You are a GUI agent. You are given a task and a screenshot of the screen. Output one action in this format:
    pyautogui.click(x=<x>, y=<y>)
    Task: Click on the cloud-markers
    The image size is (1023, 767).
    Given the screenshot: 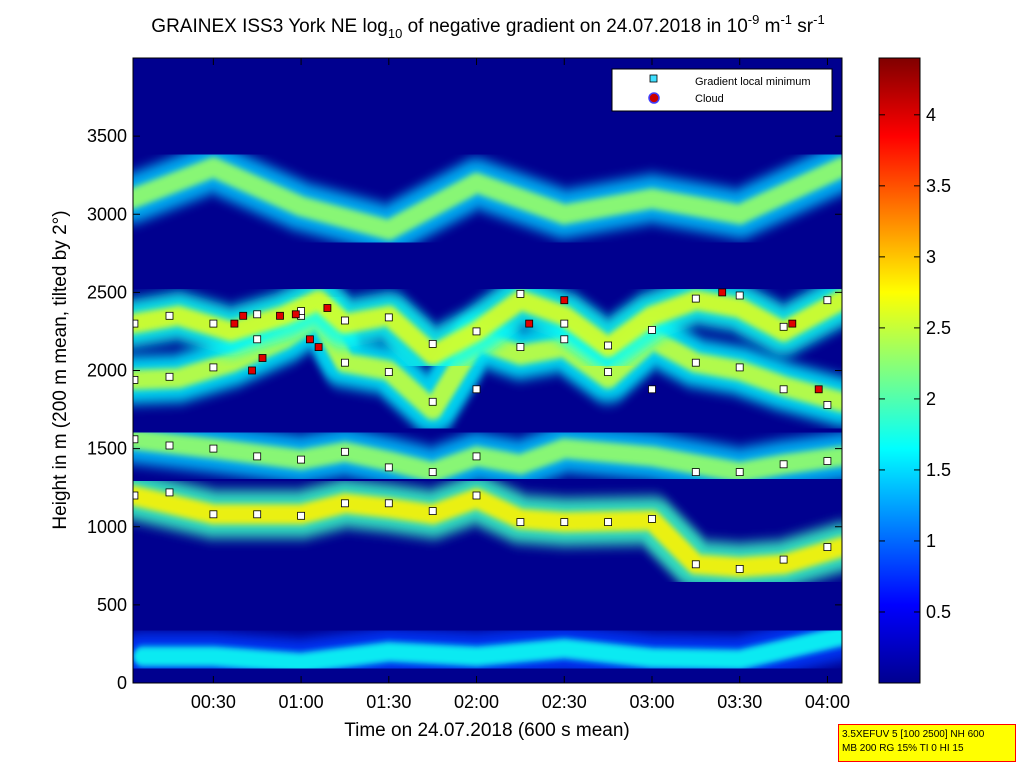 What is the action you would take?
    pyautogui.click(x=526, y=341)
    